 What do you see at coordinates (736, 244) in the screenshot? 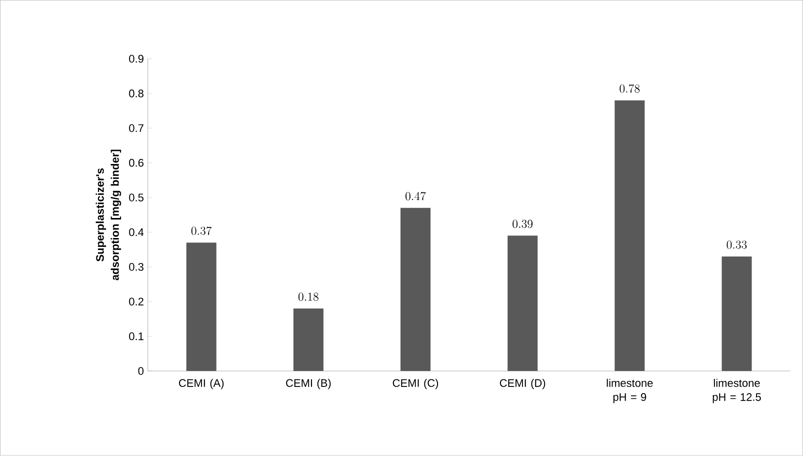
I see `data-label: 0.33` at bounding box center [736, 244].